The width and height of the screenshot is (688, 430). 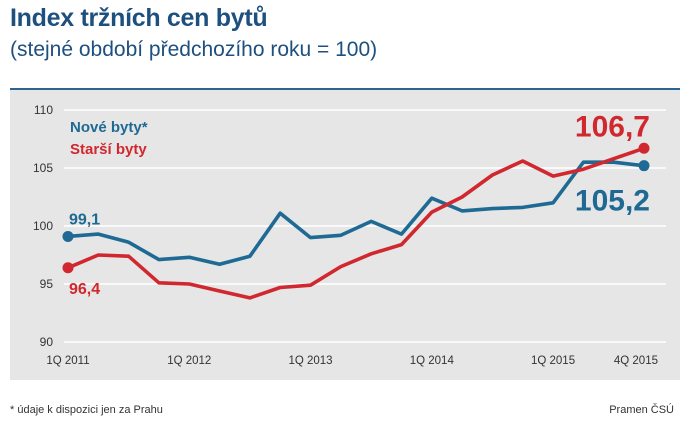 What do you see at coordinates (553, 361) in the screenshot?
I see `x-tick-label: 1Q 2015` at bounding box center [553, 361].